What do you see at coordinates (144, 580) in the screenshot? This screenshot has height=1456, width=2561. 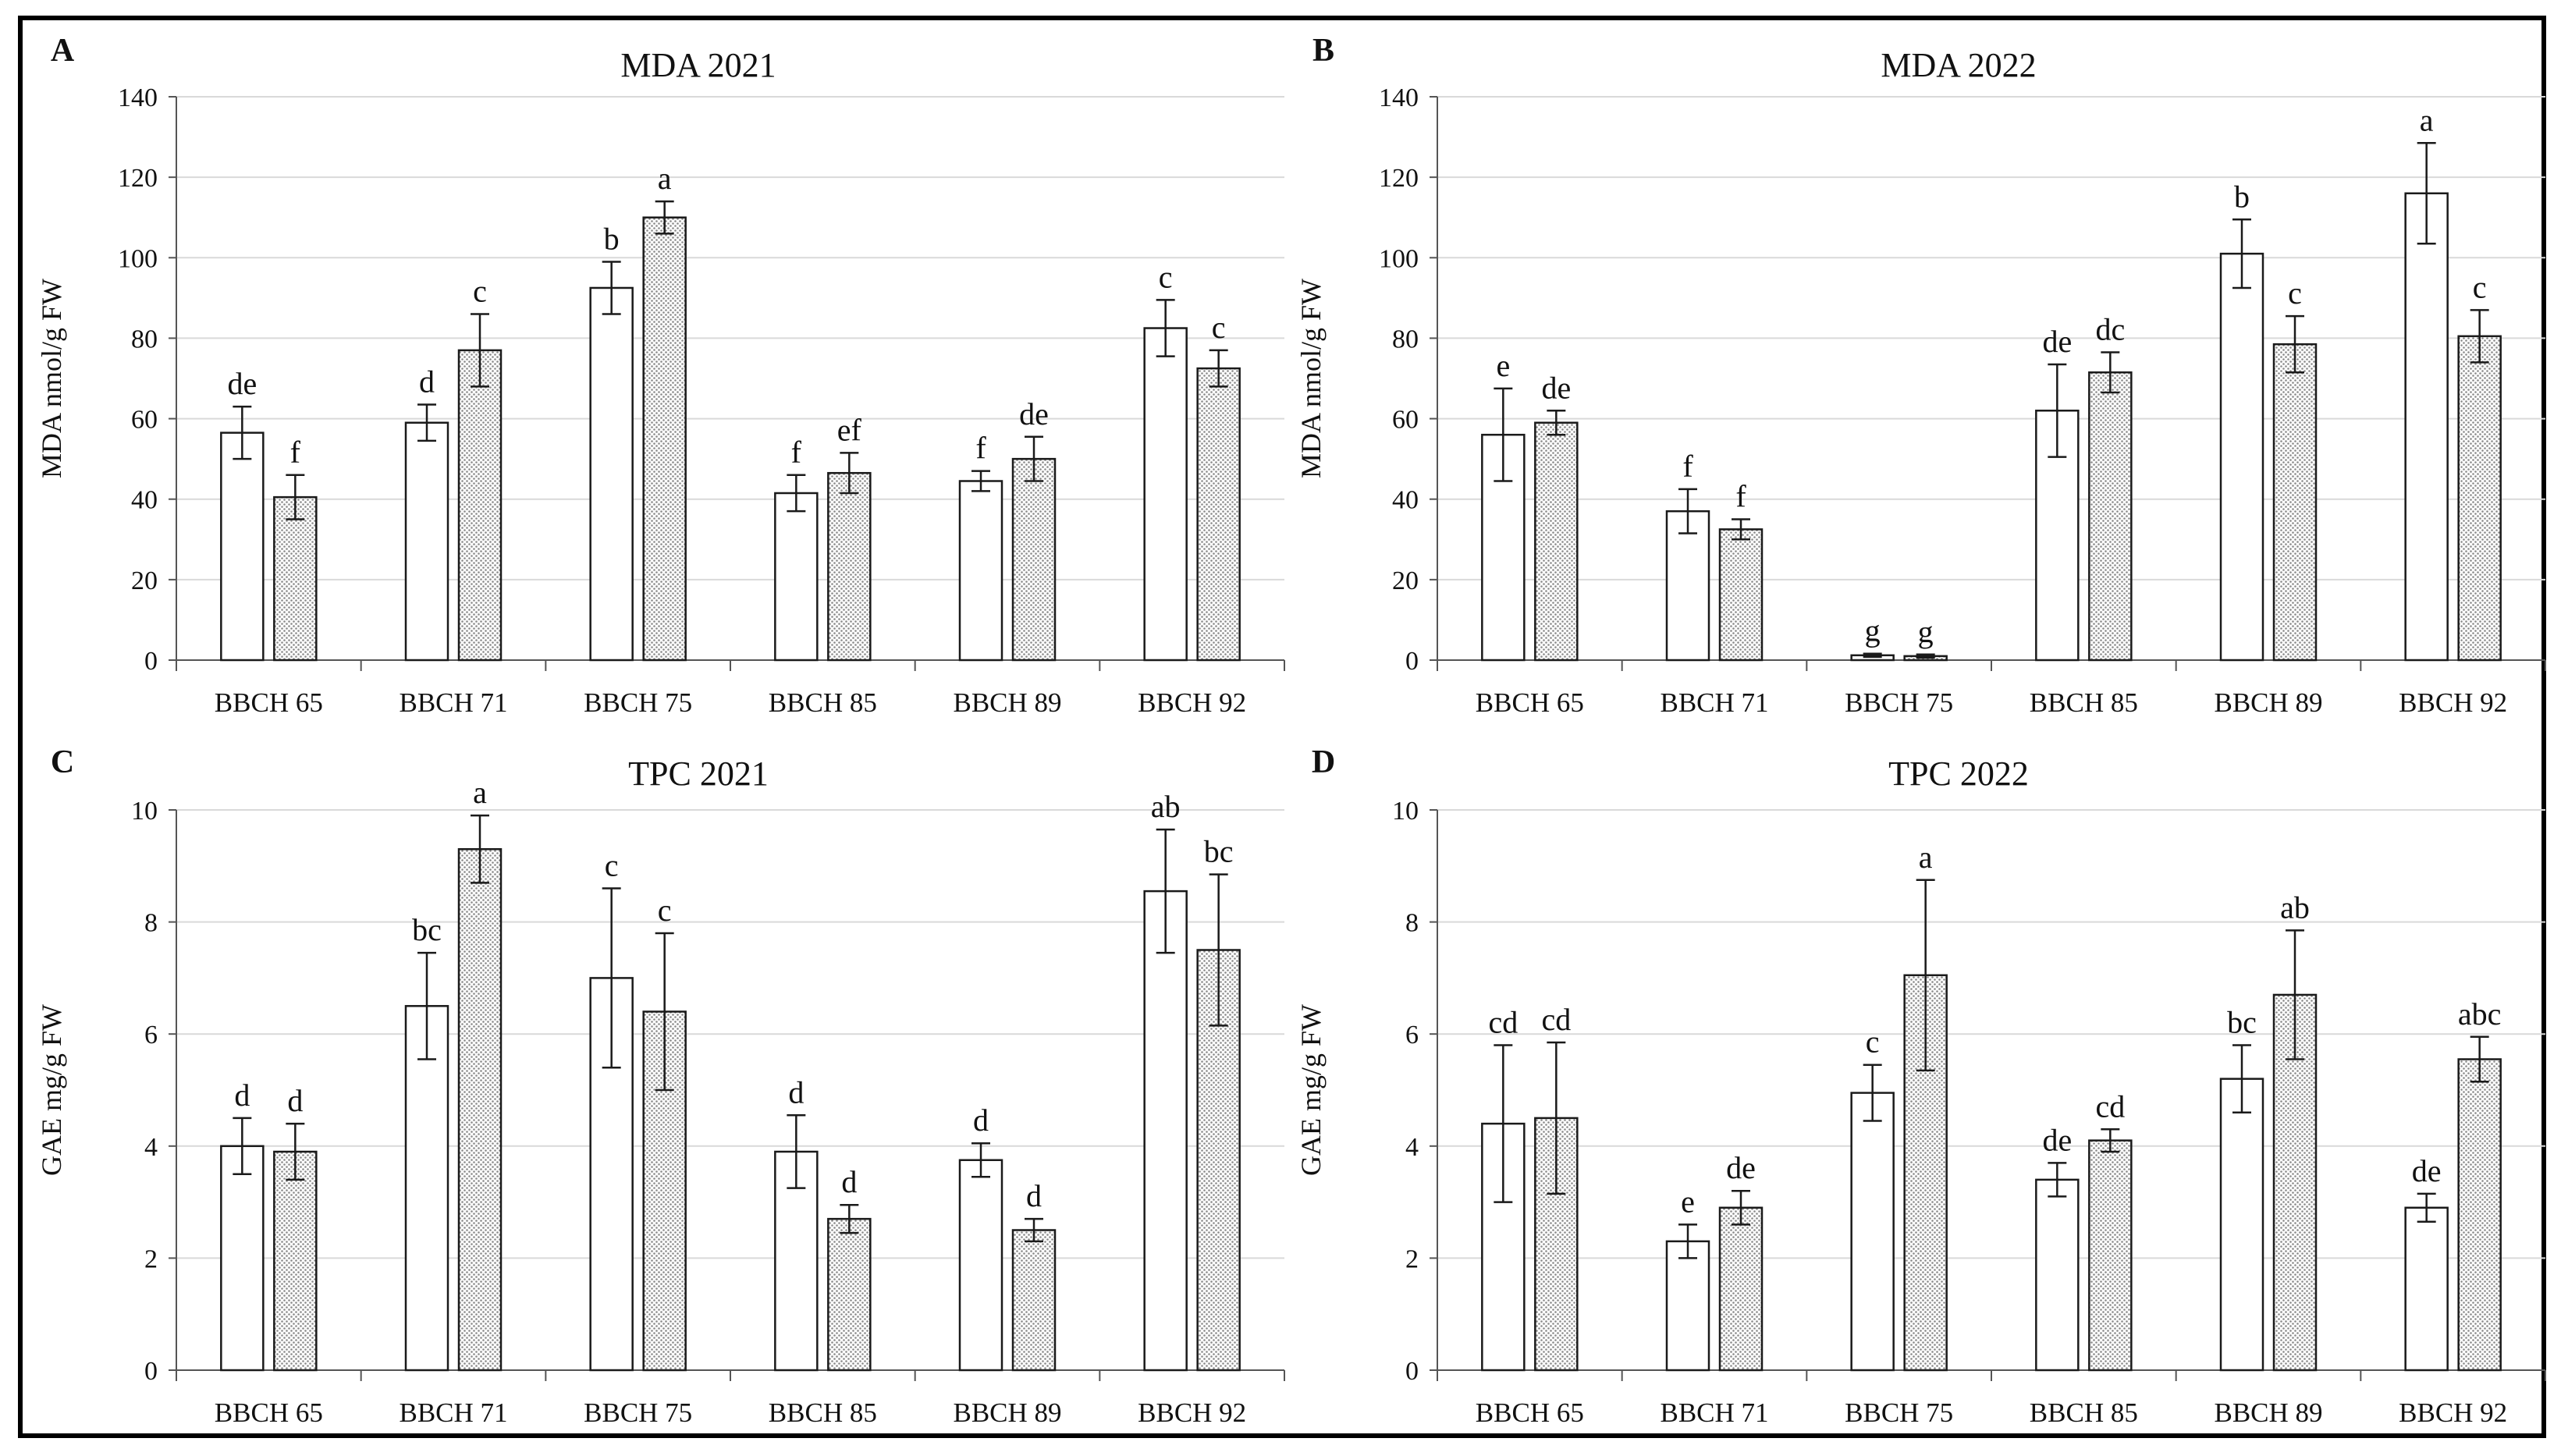 I see `y-tick-label: 20` at bounding box center [144, 580].